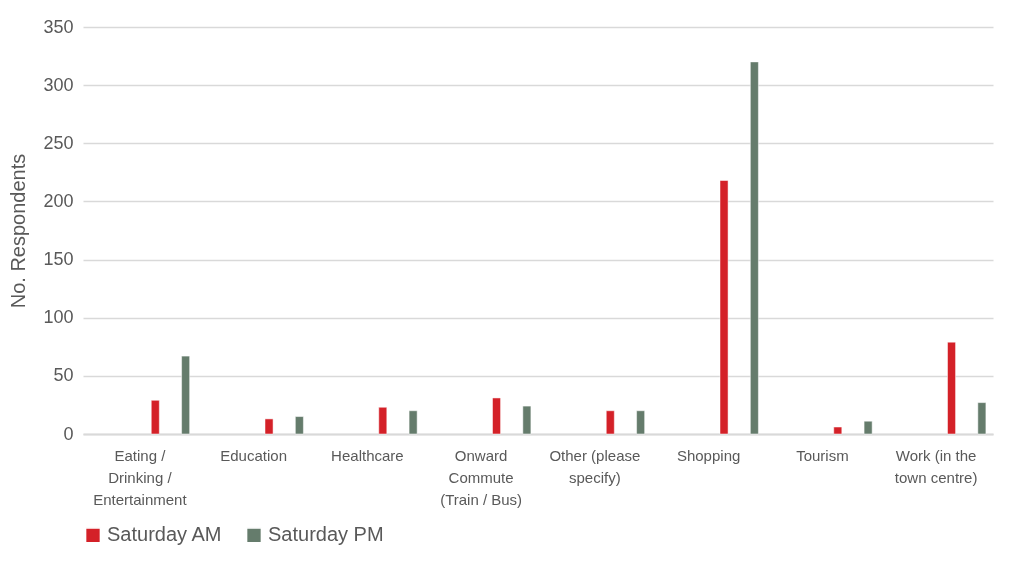 Image resolution: width=1032 pixels, height=565 pixels. I want to click on x-tick-label: Onward Commute (Train / Bus), so click(481, 477).